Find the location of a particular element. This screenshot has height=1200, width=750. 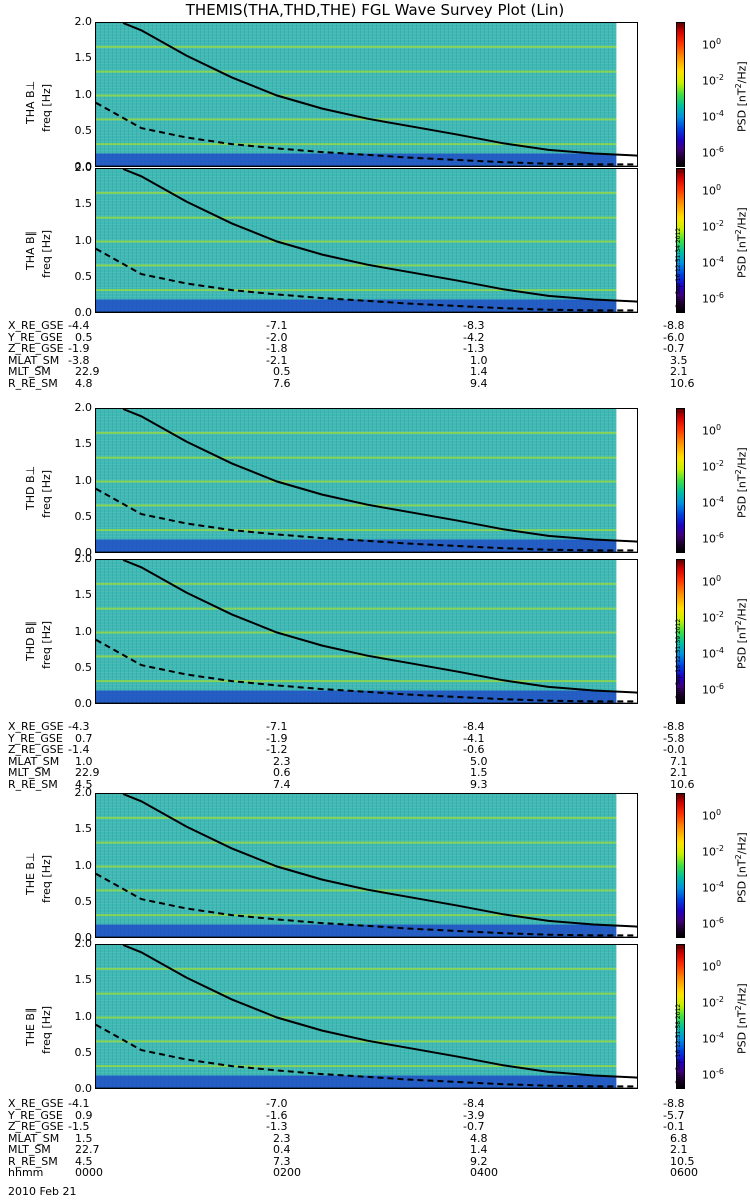

ephemeris-row: MLAT_SM 1.5 2.3 4.8 6.8 is located at coordinates (358, 1138).